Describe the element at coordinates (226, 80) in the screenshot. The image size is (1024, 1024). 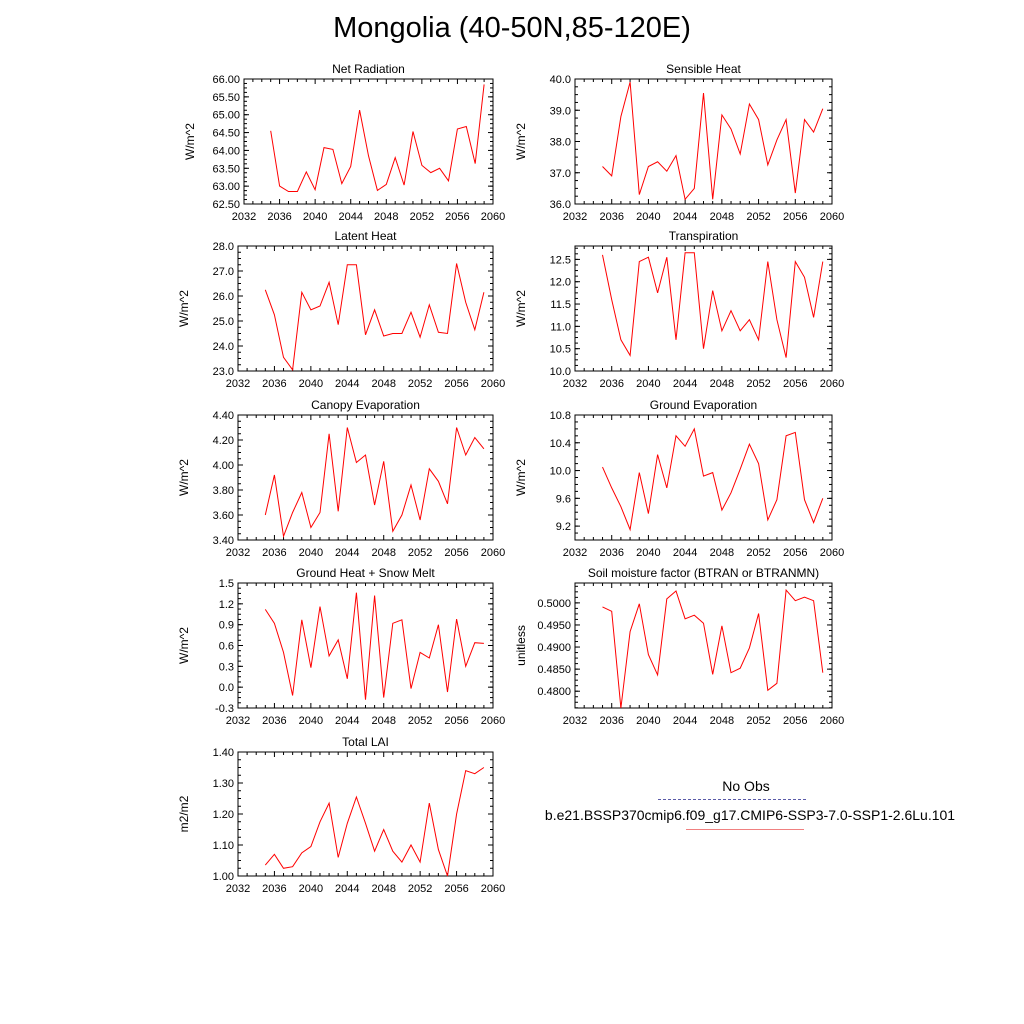
I see `y-tick-label: 66.00` at that location.